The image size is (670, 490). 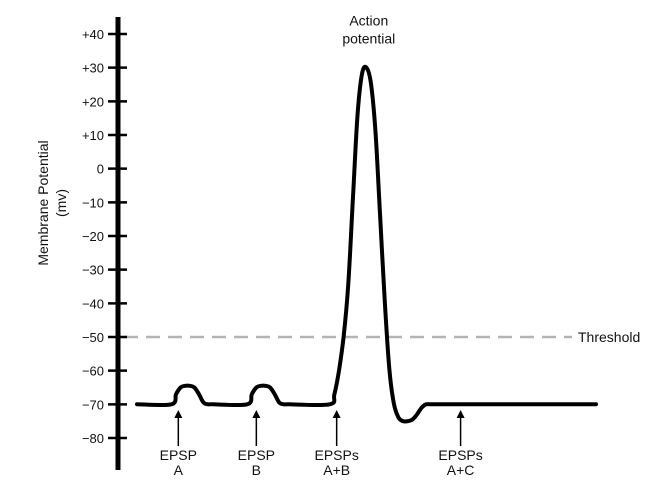 I want to click on y-axis-ticks: +40 +30 +20 +10 0 −10 −20 −30 −40 −50 −60 −70 −80, so click(x=104, y=236).